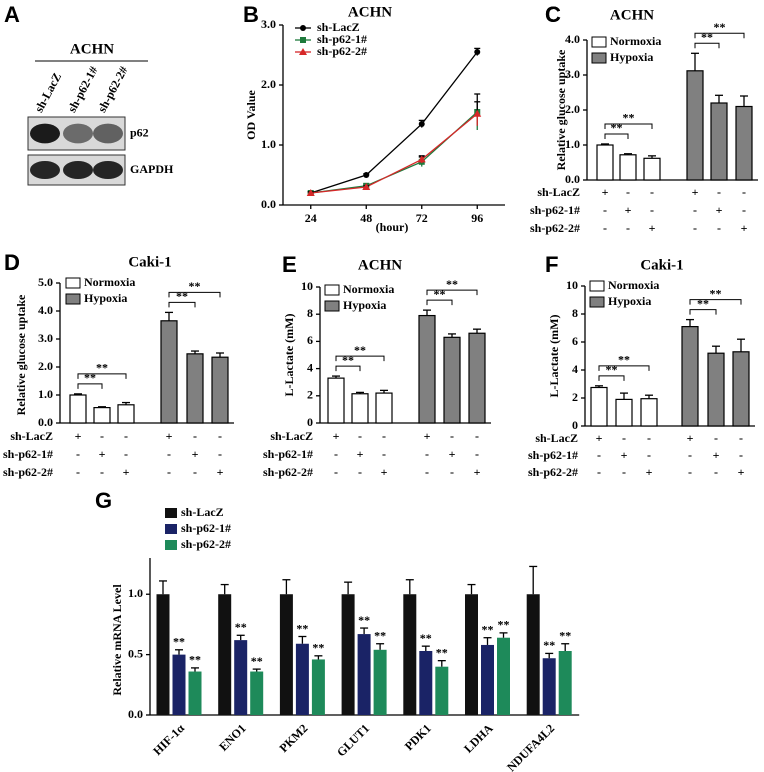 This screenshot has width=764, height=772. What do you see at coordinates (555, 210) in the screenshot?
I see `condition-label: sh-p62-1#` at bounding box center [555, 210].